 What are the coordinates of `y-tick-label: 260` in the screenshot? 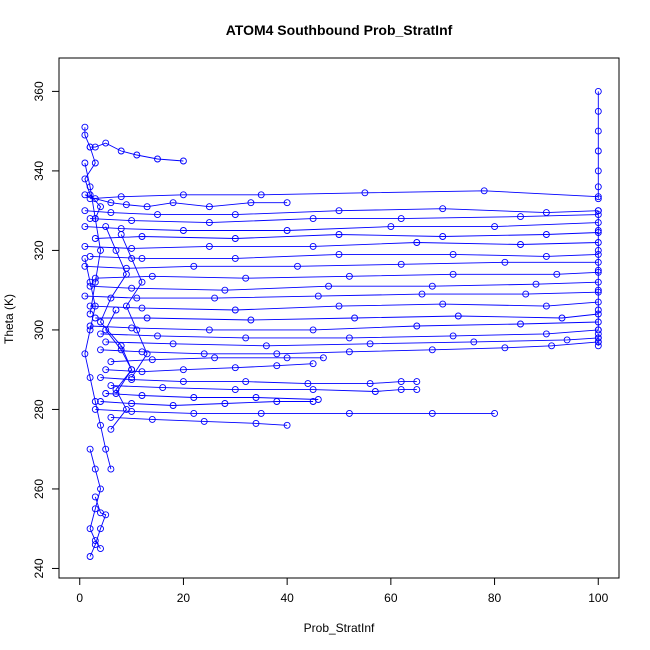 It's located at (39, 489).